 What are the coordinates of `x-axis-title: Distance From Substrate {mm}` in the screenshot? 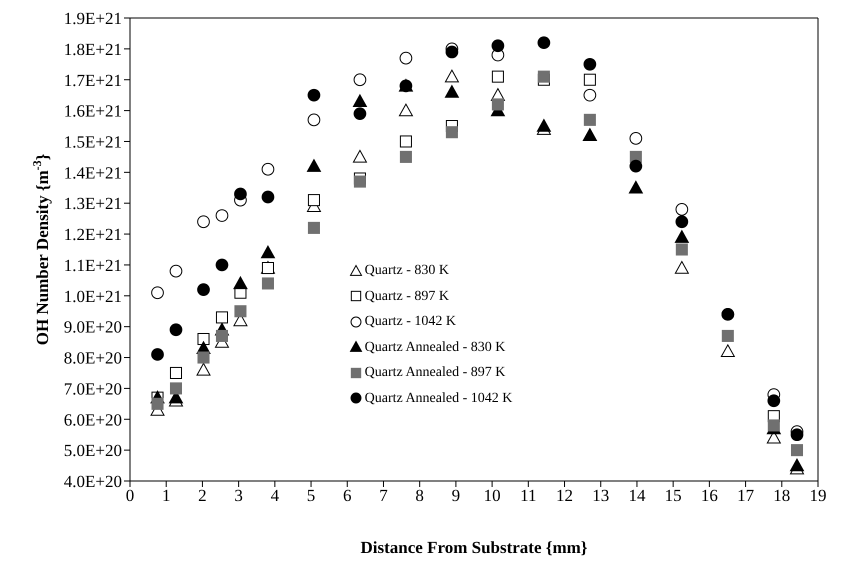 It's located at (474, 547).